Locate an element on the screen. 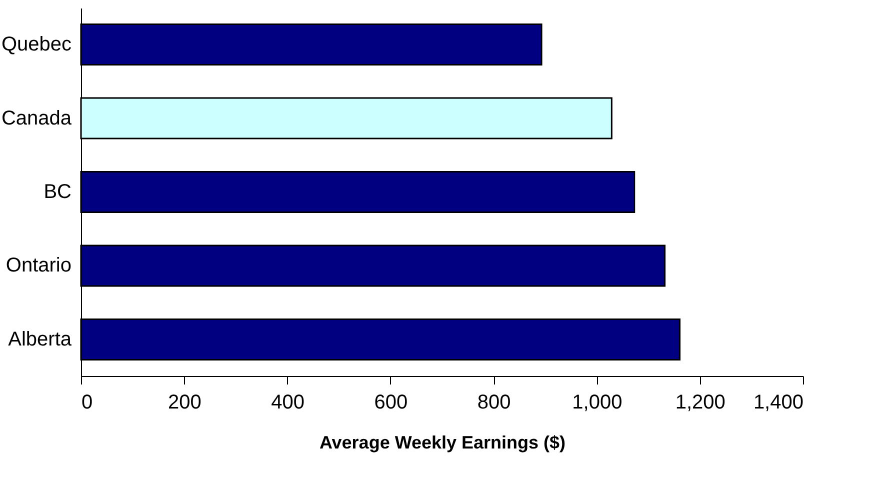 Image resolution: width=884 pixels, height=482 pixels. y-tick-label: BC is located at coordinates (58, 192).